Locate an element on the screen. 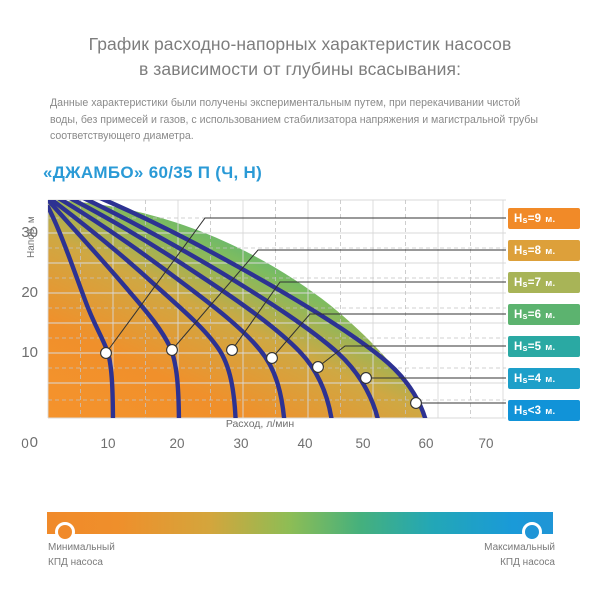 The image size is (600, 600). legend-label-hs6: Hs=6 м. is located at coordinates (535, 314).